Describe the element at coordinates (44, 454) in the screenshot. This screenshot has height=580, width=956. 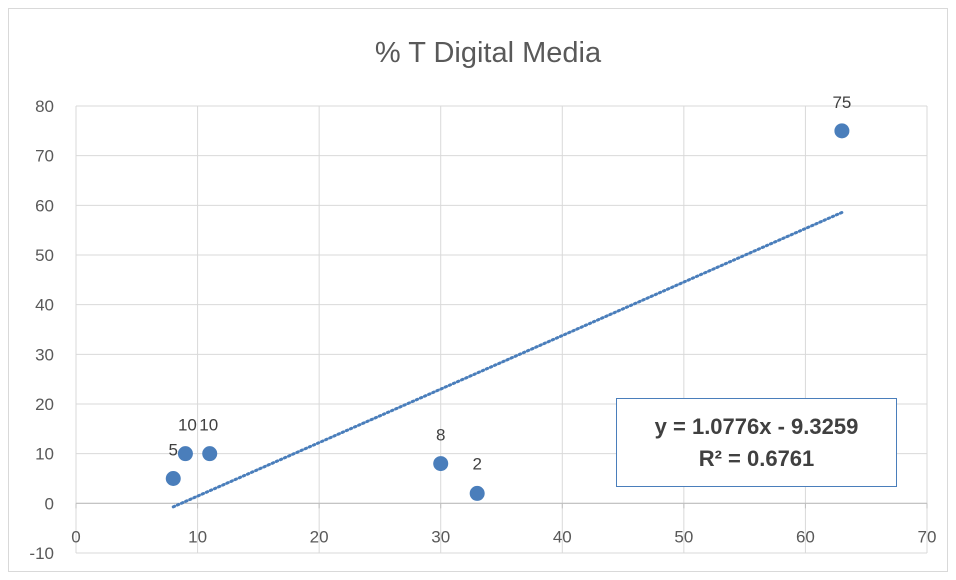
I see `y-tick-label: 10` at that location.